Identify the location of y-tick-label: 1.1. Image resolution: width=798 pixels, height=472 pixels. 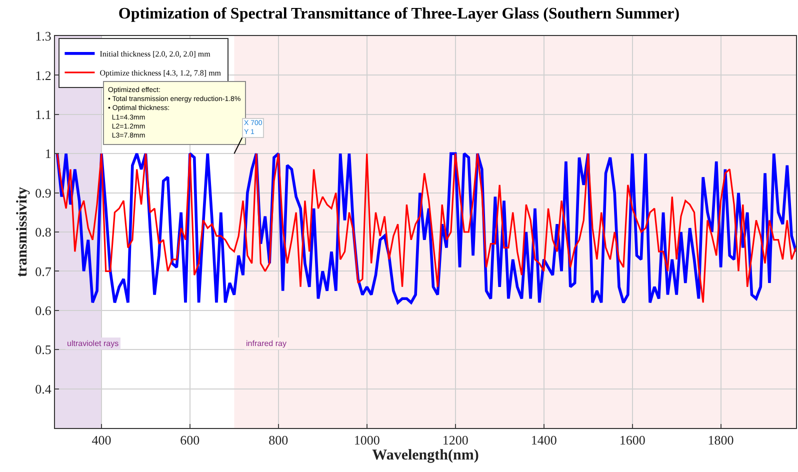
(43, 114).